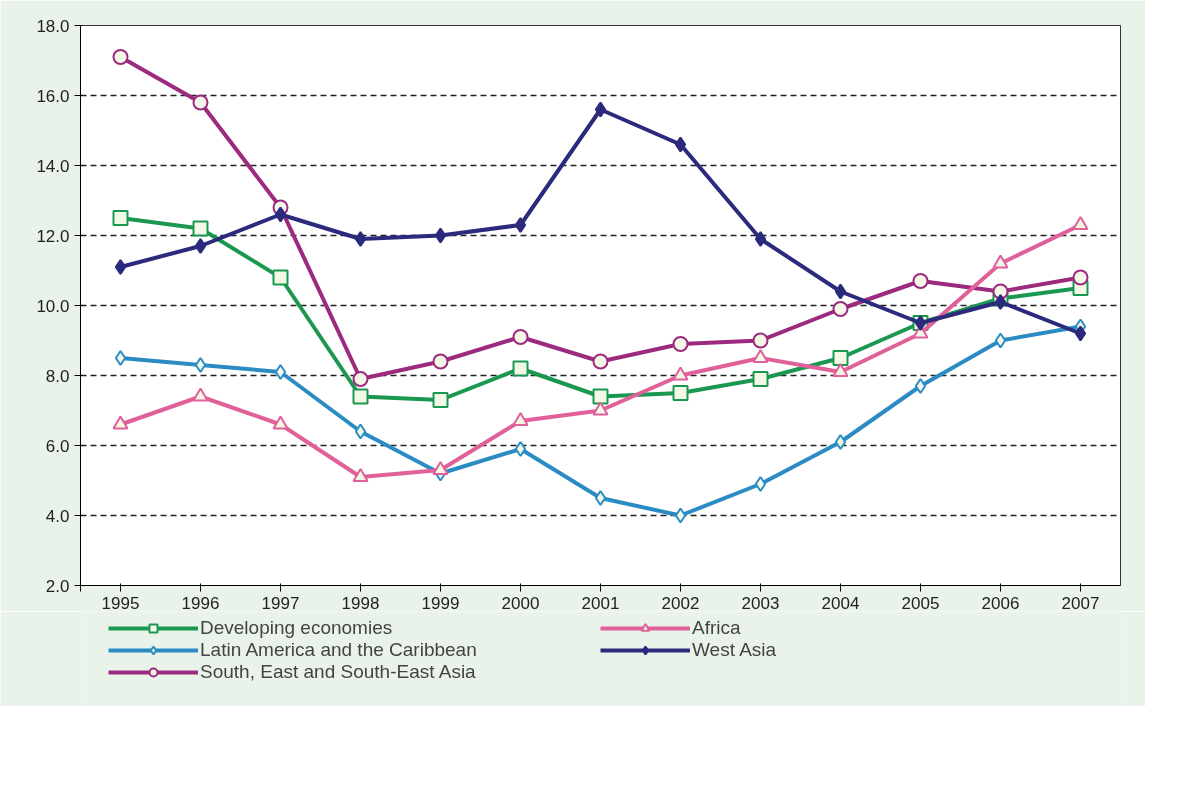 The height and width of the screenshot is (785, 1185). Describe the element at coordinates (57, 586) in the screenshot. I see `y-tick-label: 2.0` at that location.